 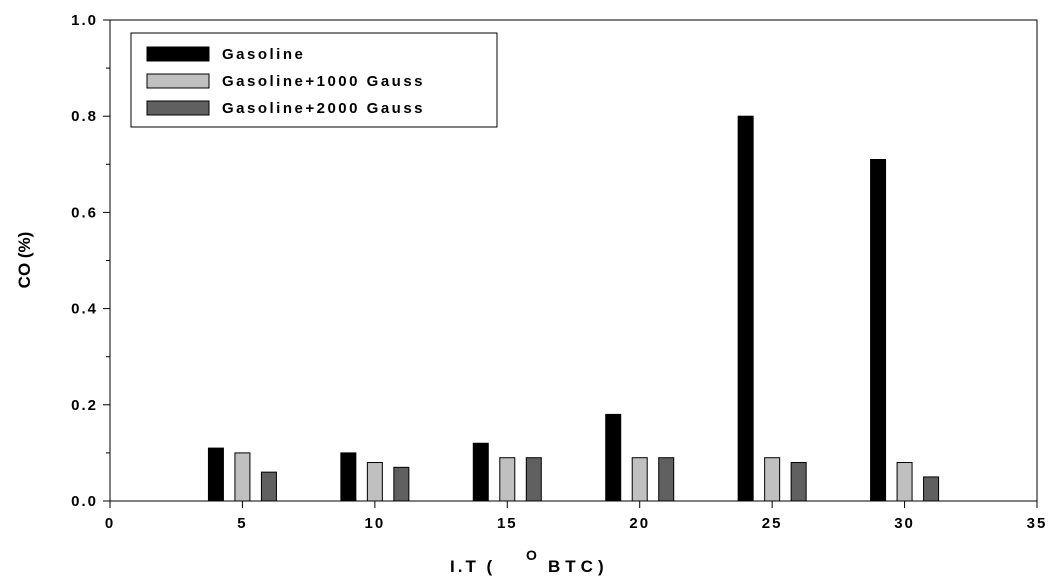 I want to click on x-axis-label-main: I.T (, so click(x=472, y=566).